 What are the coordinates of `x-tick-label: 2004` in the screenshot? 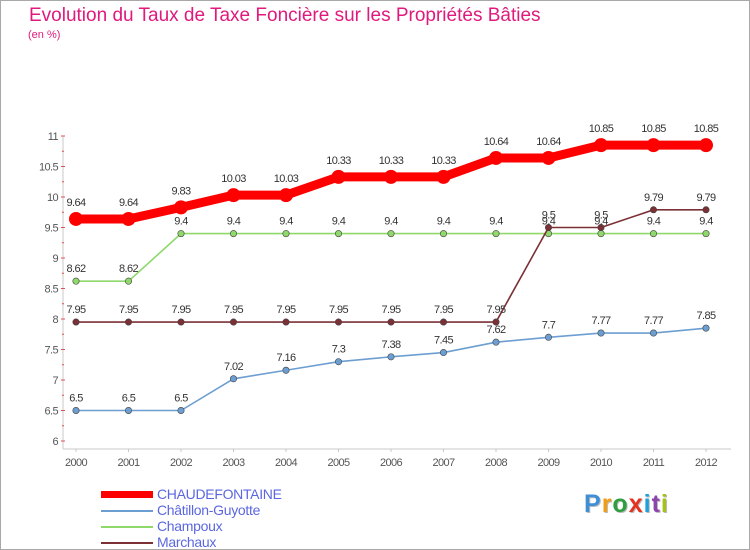 It's located at (286, 463).